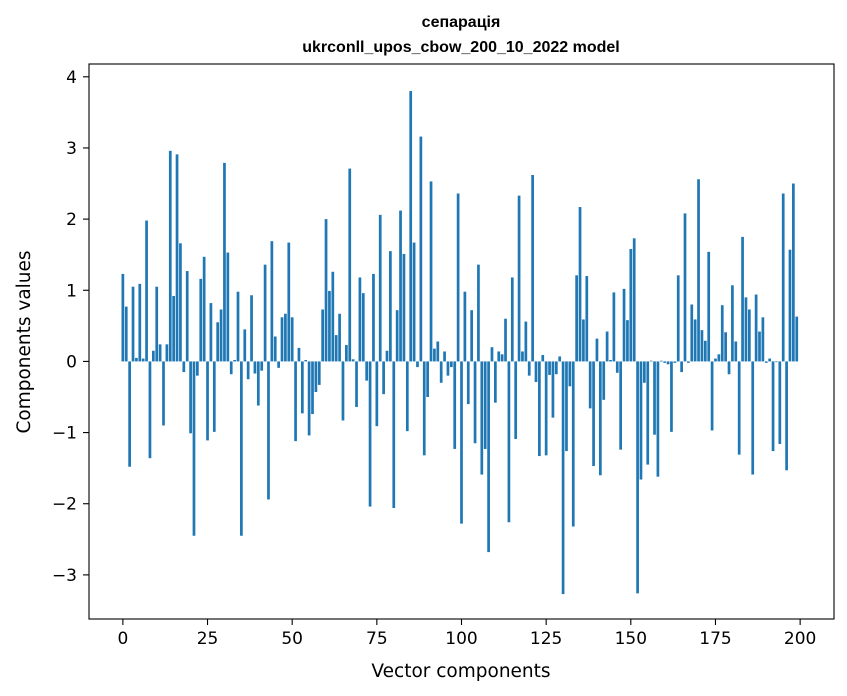  I want to click on x-tick-label: 50, so click(292, 639).